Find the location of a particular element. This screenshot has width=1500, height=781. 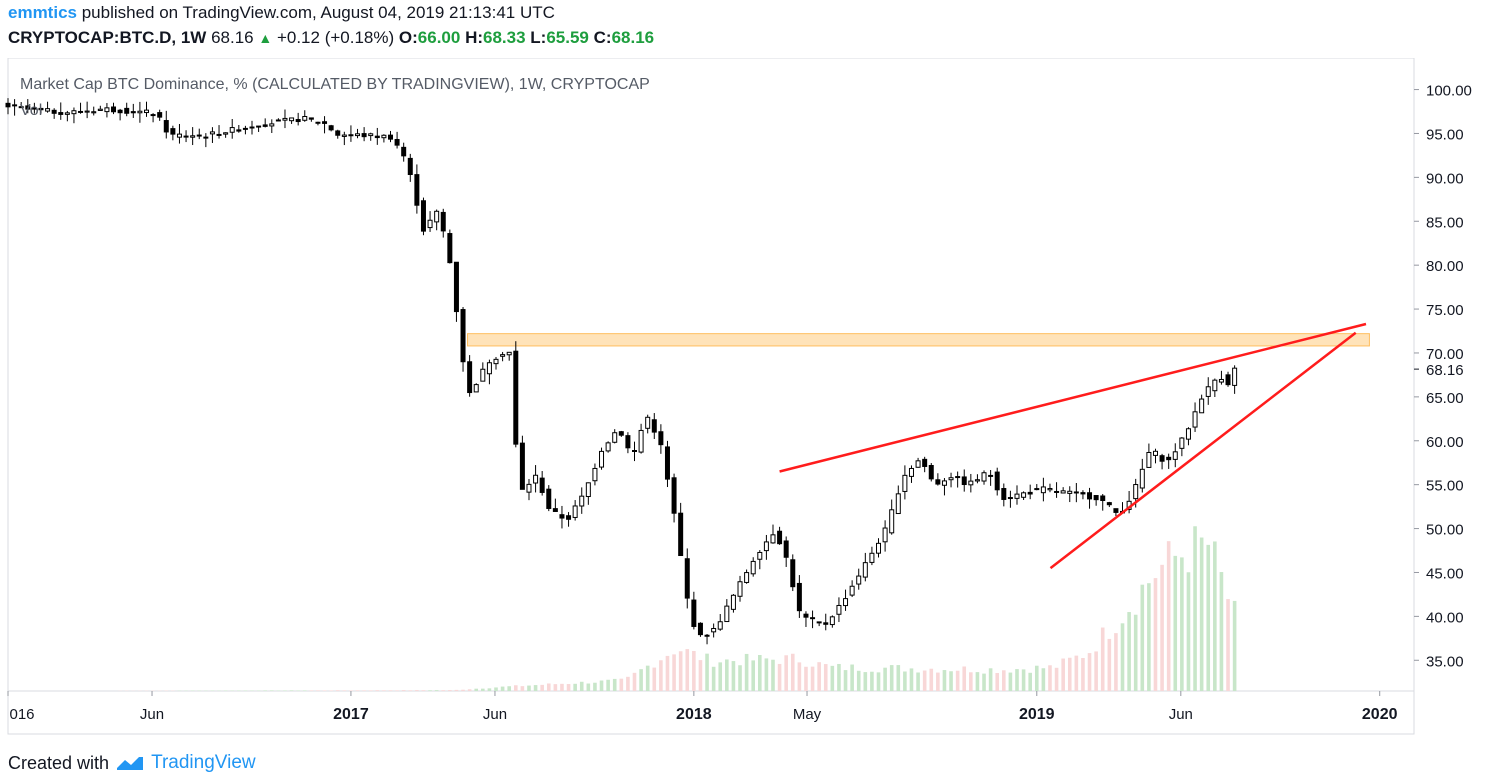

author-link: emmtics is located at coordinates (42, 12).